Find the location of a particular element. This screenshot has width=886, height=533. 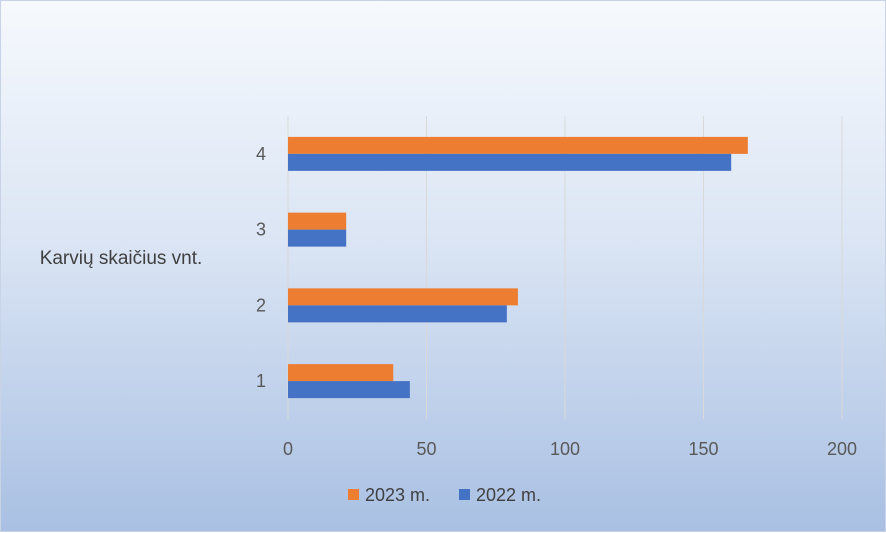

x-tick-label: 150 is located at coordinates (703, 449).